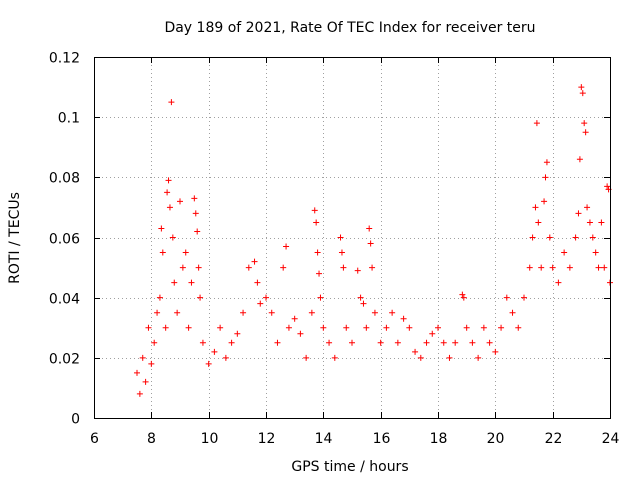  What do you see at coordinates (439, 439) in the screenshot?
I see `x-tick-label: 18` at bounding box center [439, 439].